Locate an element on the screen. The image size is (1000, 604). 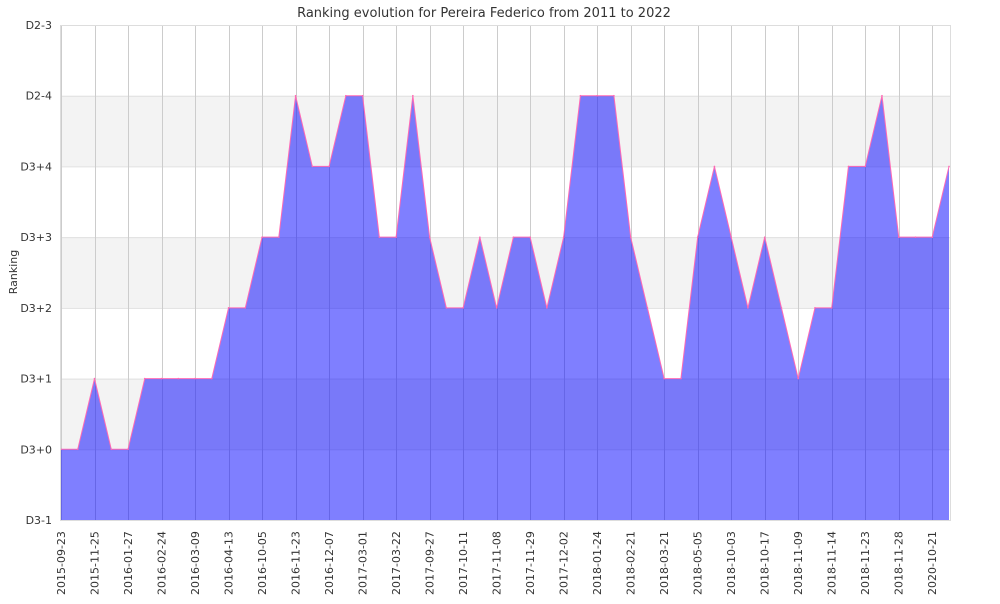
x-tick-label: 2018-10-17 is located at coordinates (765, 563).